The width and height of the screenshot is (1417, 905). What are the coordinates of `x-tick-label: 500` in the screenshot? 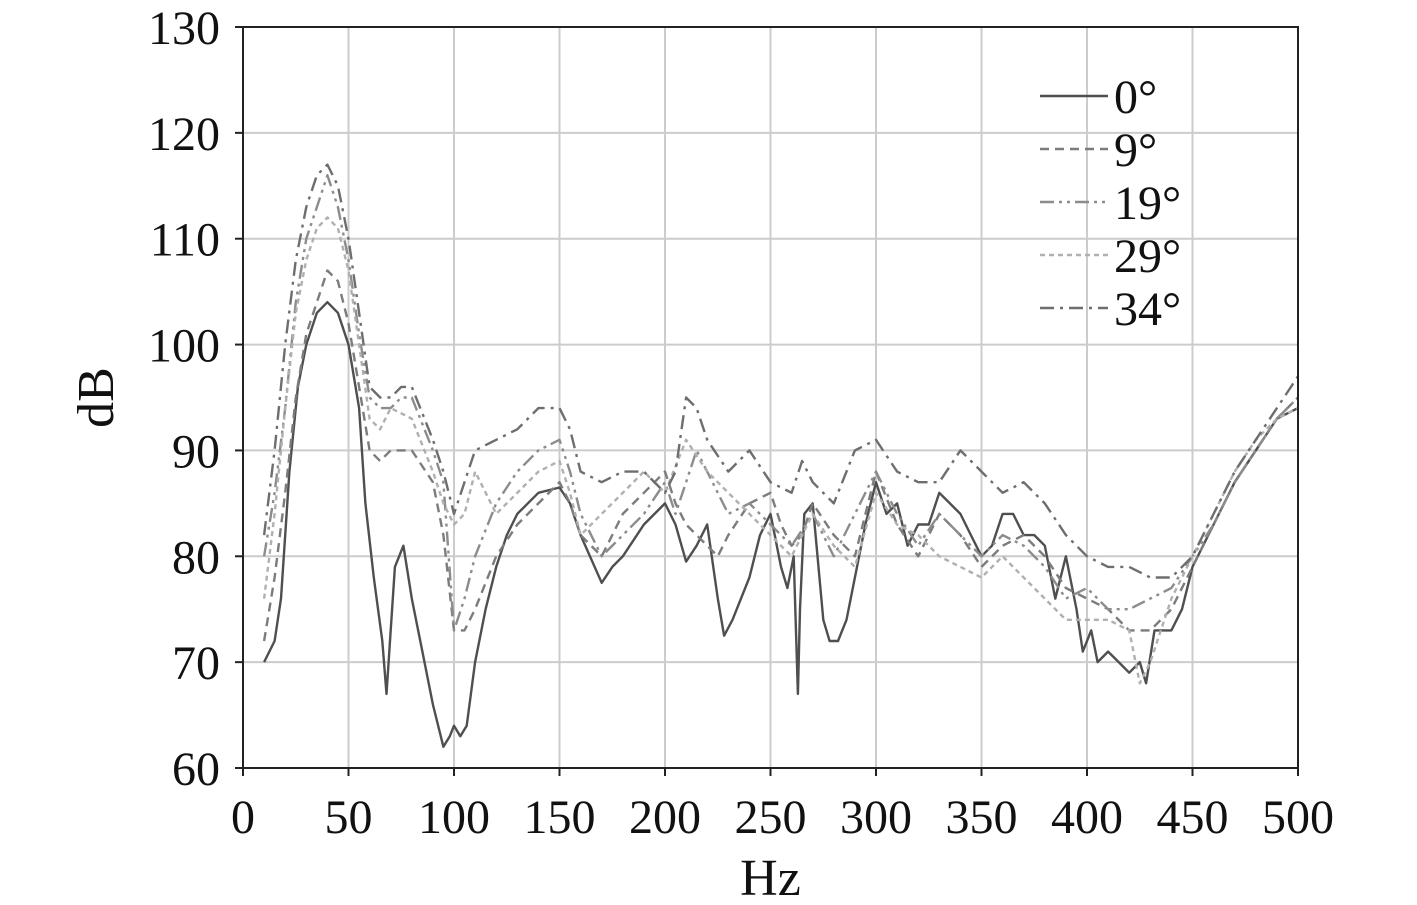 It's located at (1298, 817).